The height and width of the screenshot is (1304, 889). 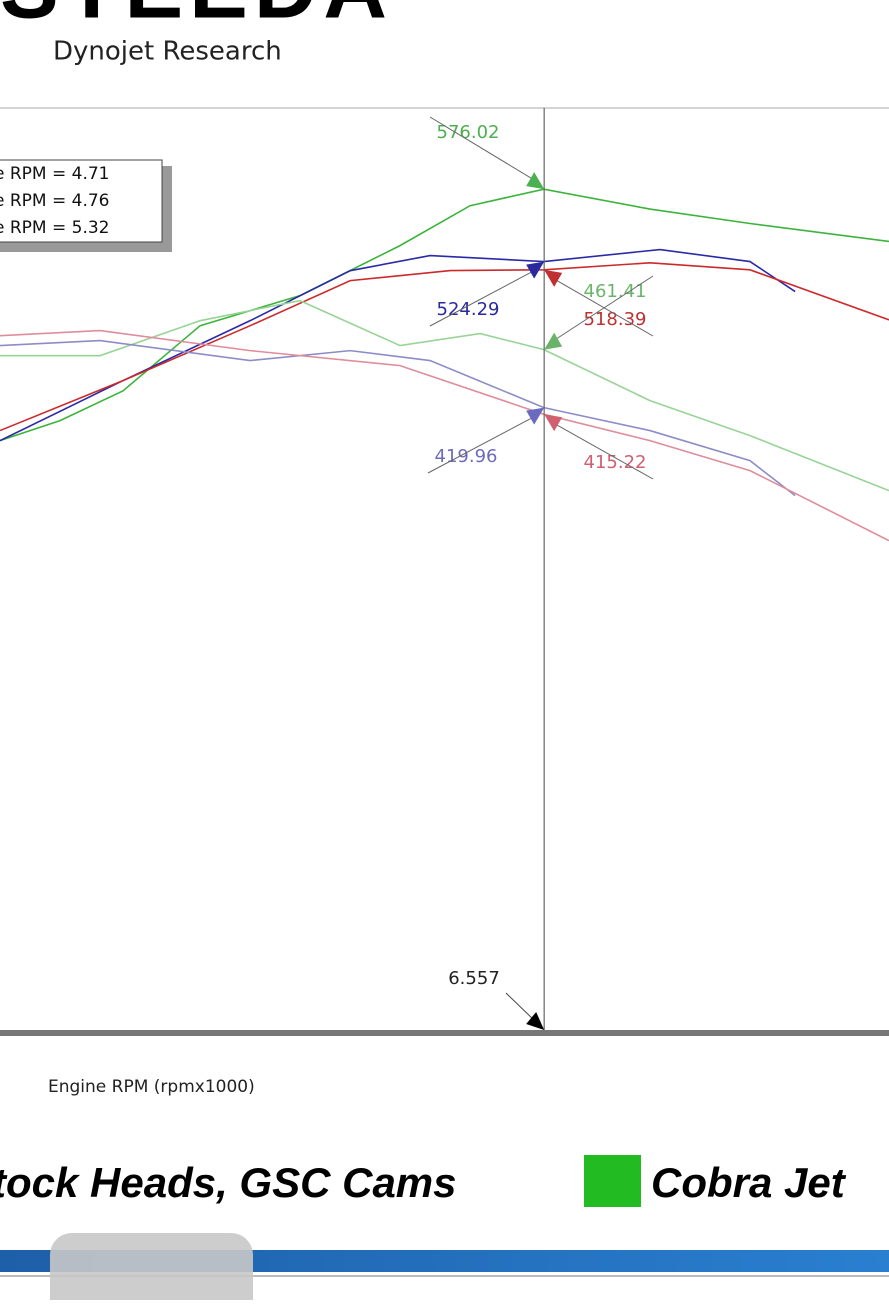 I want to click on legend-entry: e RPM = 5.32, so click(x=55, y=228).